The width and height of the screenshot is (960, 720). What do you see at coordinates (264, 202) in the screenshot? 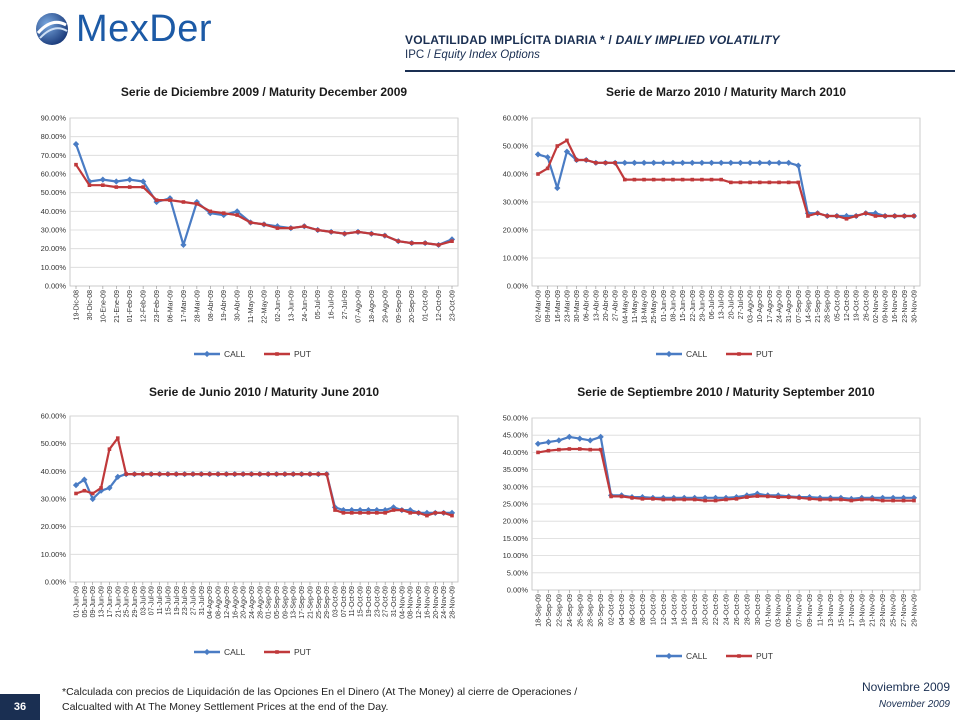
I see `plot-area` at bounding box center [264, 202].